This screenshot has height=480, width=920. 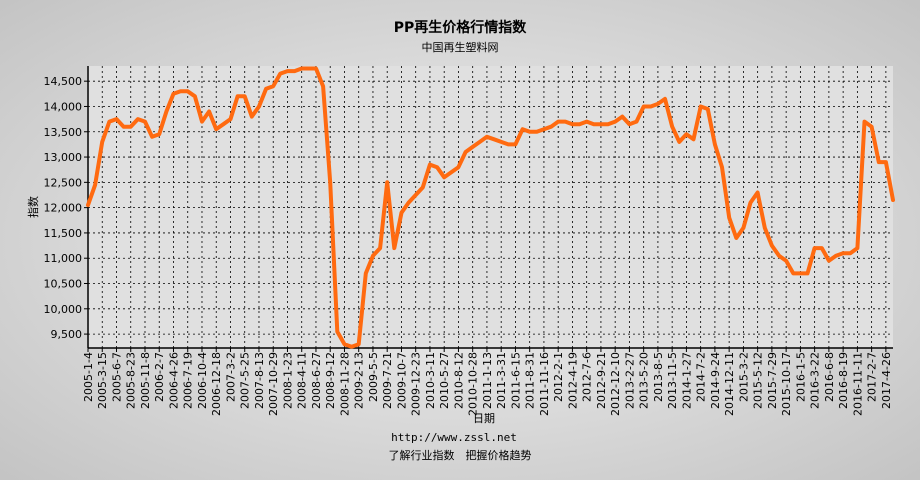 I want to click on x-tick-label: 2013-11-5, so click(x=672, y=380).